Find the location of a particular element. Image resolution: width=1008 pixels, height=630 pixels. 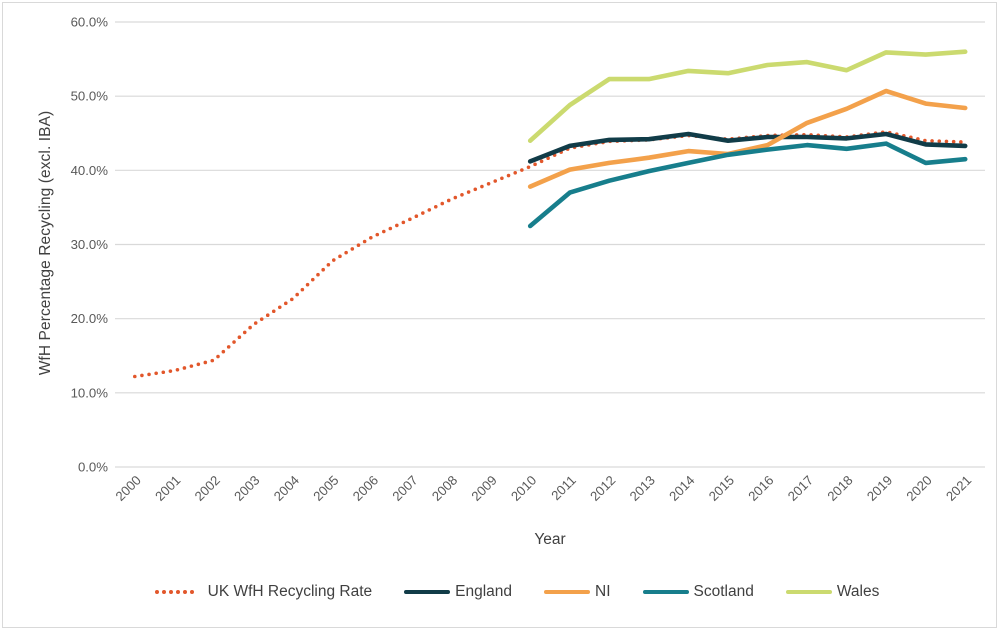

x-tick-label: 2008 is located at coordinates (444, 488).